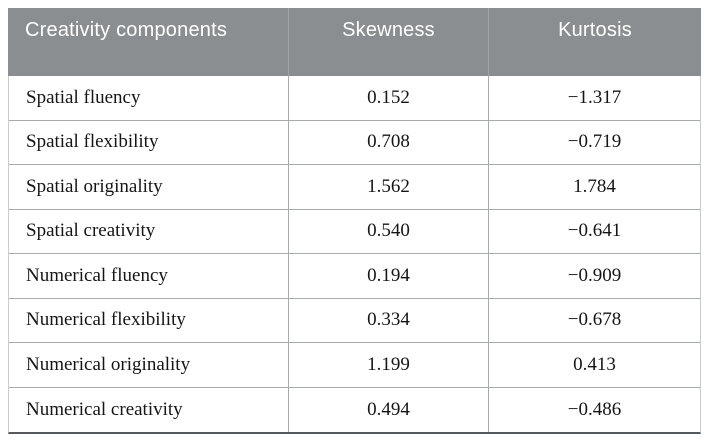  What do you see at coordinates (388, 409) in the screenshot?
I see `skewness-value: 0.494` at bounding box center [388, 409].